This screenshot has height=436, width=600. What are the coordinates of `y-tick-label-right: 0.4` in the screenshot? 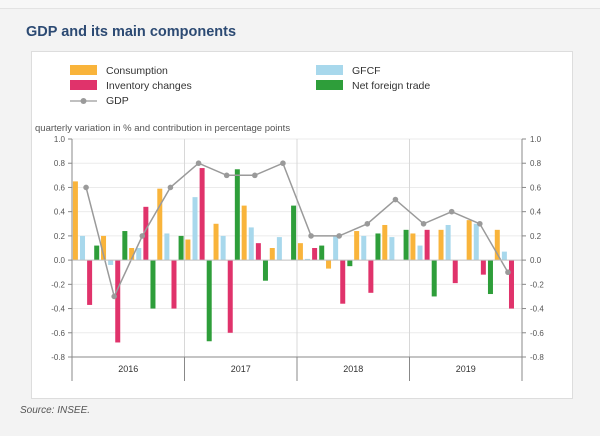 It's located at (536, 212).